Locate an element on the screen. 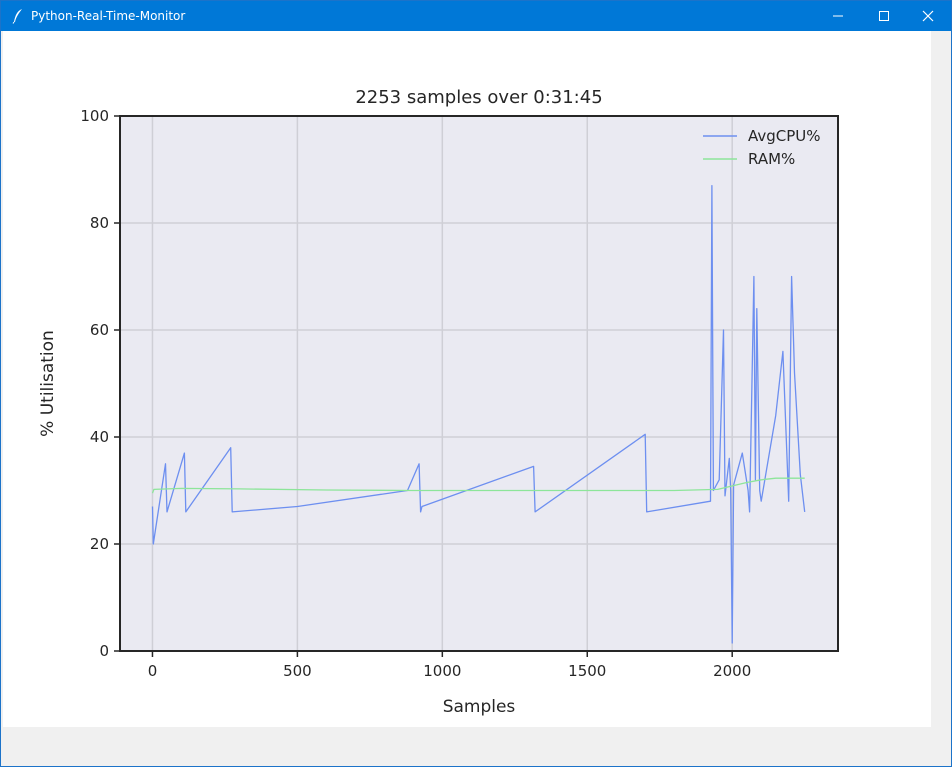 Image resolution: width=952 pixels, height=767 pixels. chart-legend: AvgCPU% RAM% is located at coordinates (762, 147).